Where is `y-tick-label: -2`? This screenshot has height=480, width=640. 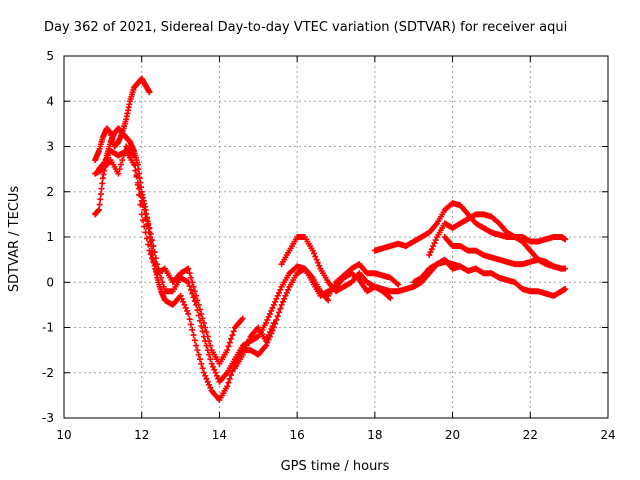
y-tick-label: -2 is located at coordinates (48, 373).